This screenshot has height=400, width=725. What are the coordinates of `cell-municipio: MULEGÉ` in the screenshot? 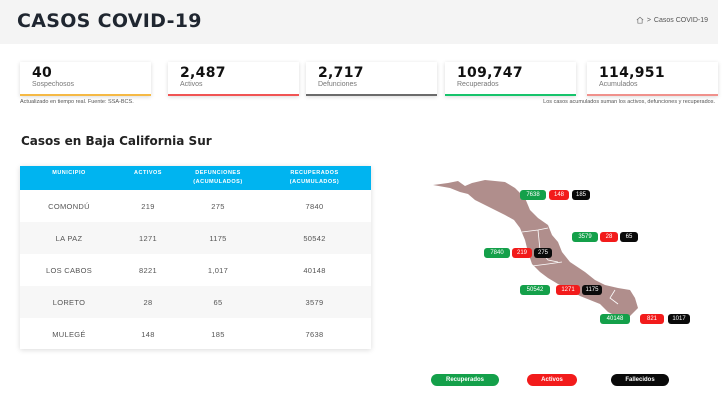 It's located at (69, 334).